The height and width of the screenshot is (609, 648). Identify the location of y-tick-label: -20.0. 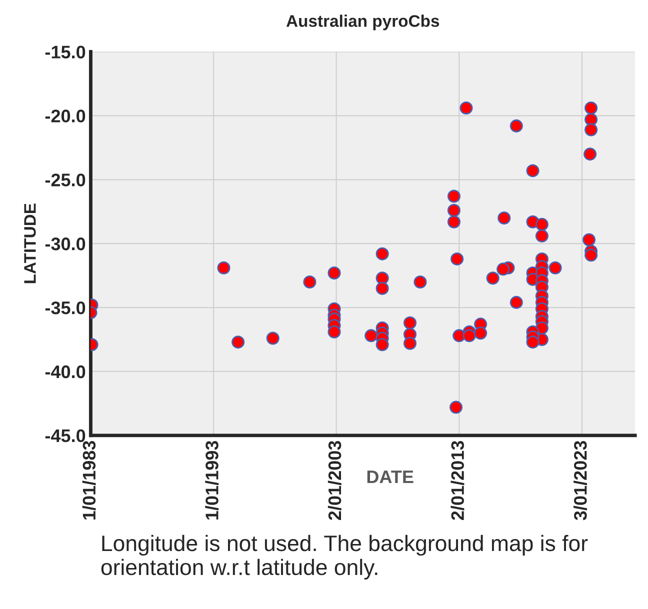
(65, 116).